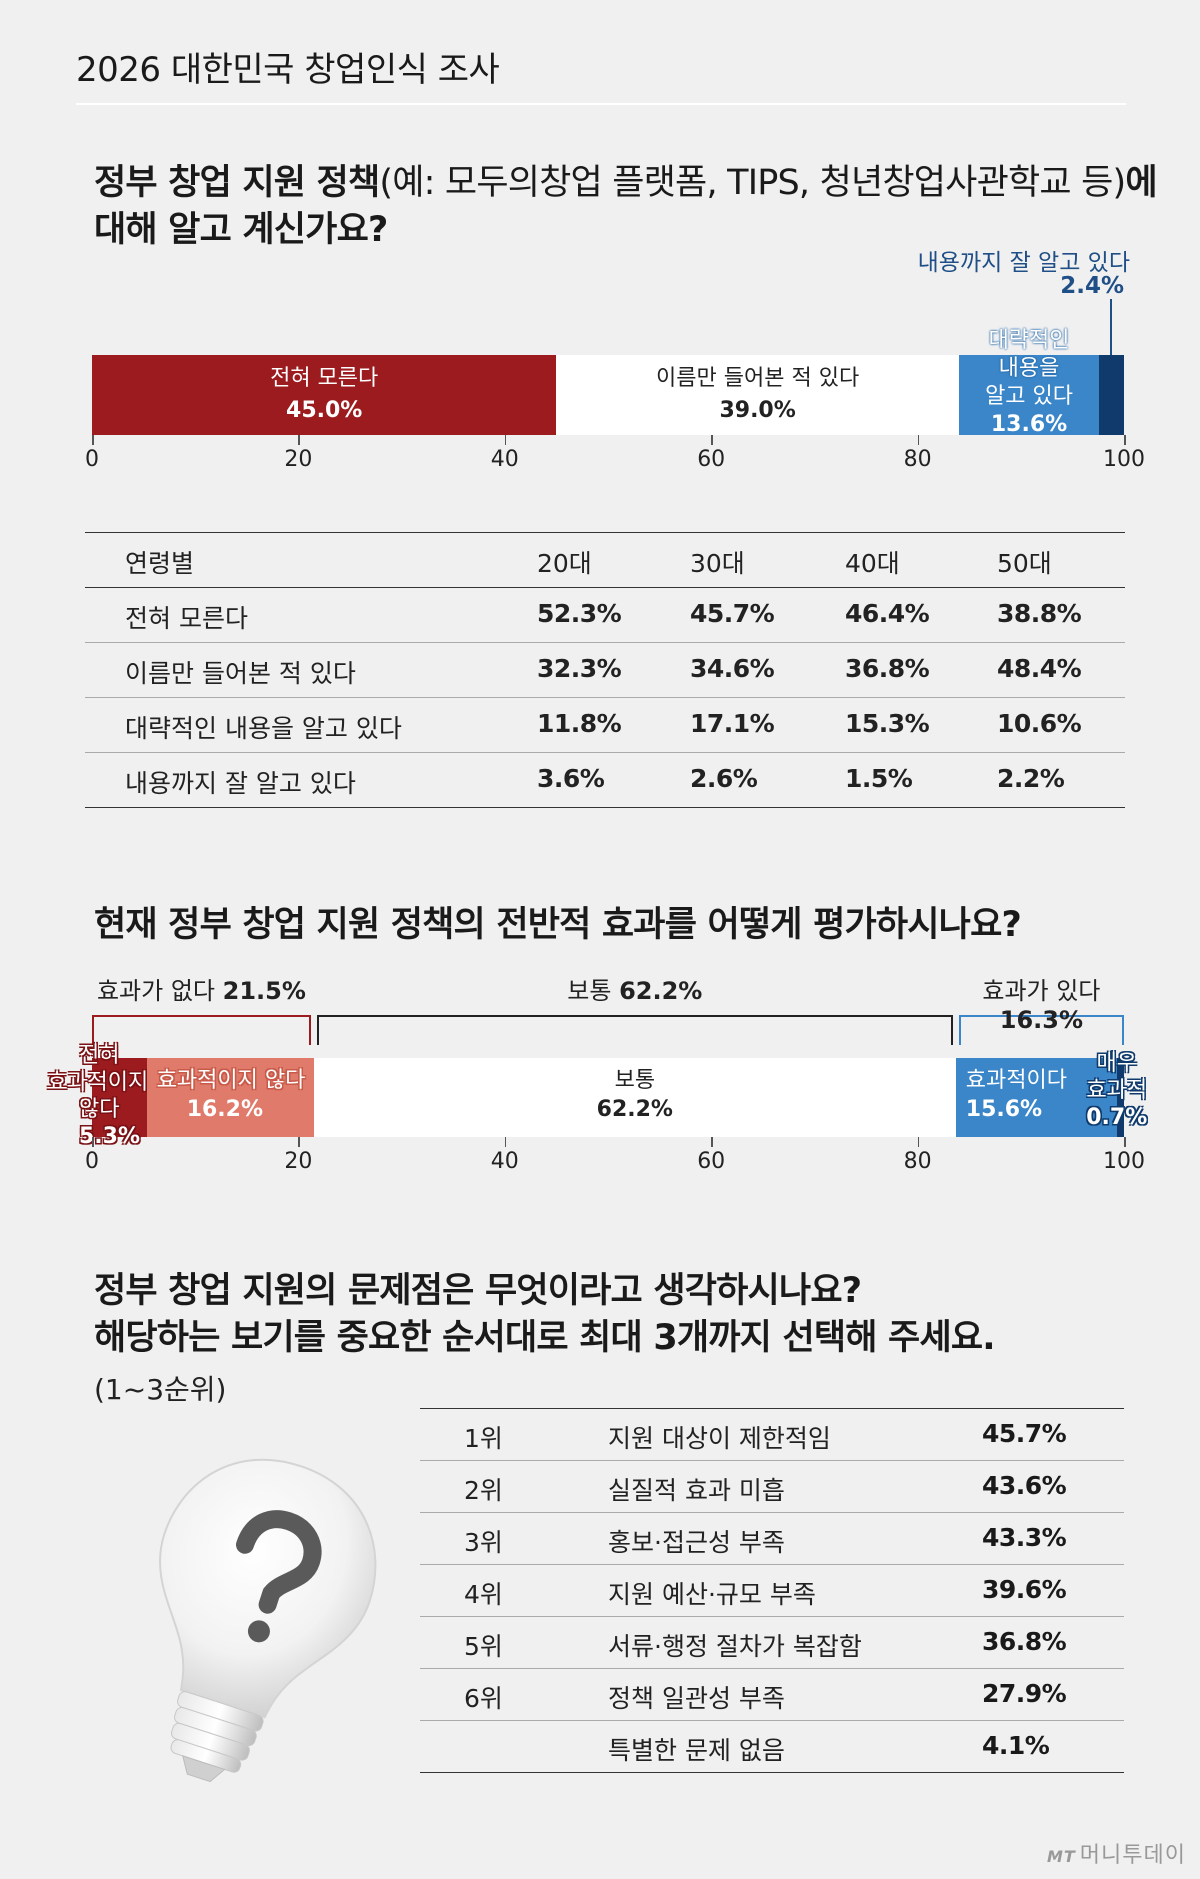 This screenshot has height=1879, width=1200. What do you see at coordinates (752, 183) in the screenshot?
I see `q1-title-examples: (예: 모두의창업 플랫폼, TIPS, 청년창업사관학교 등)` at bounding box center [752, 183].